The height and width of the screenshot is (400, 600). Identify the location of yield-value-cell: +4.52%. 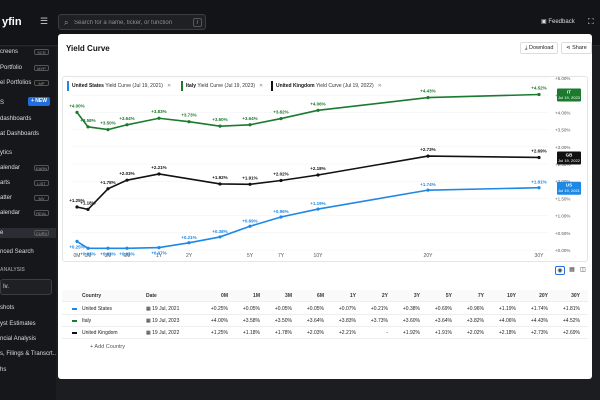
(571, 321).